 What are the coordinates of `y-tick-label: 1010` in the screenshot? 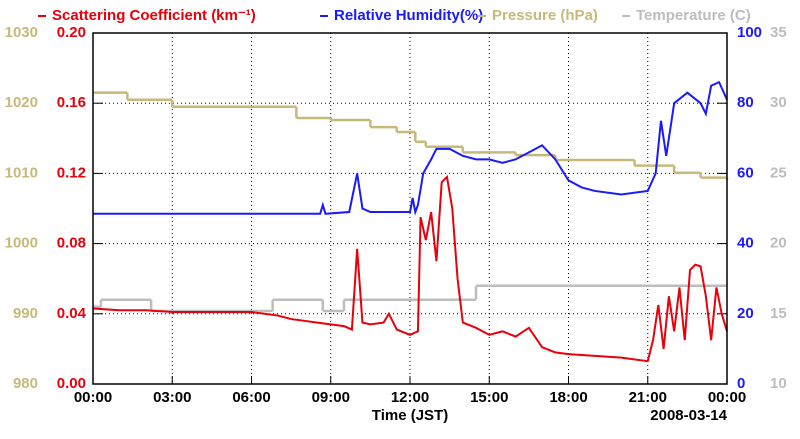 It's located at (21, 172).